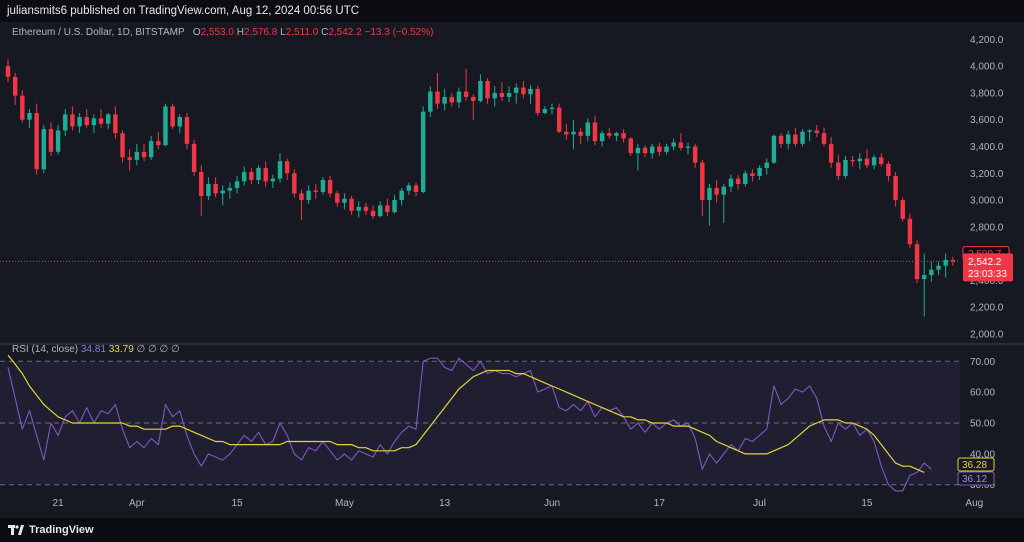 This screenshot has width=1024, height=542. What do you see at coordinates (137, 503) in the screenshot?
I see `time-tick-label: Apr` at bounding box center [137, 503].